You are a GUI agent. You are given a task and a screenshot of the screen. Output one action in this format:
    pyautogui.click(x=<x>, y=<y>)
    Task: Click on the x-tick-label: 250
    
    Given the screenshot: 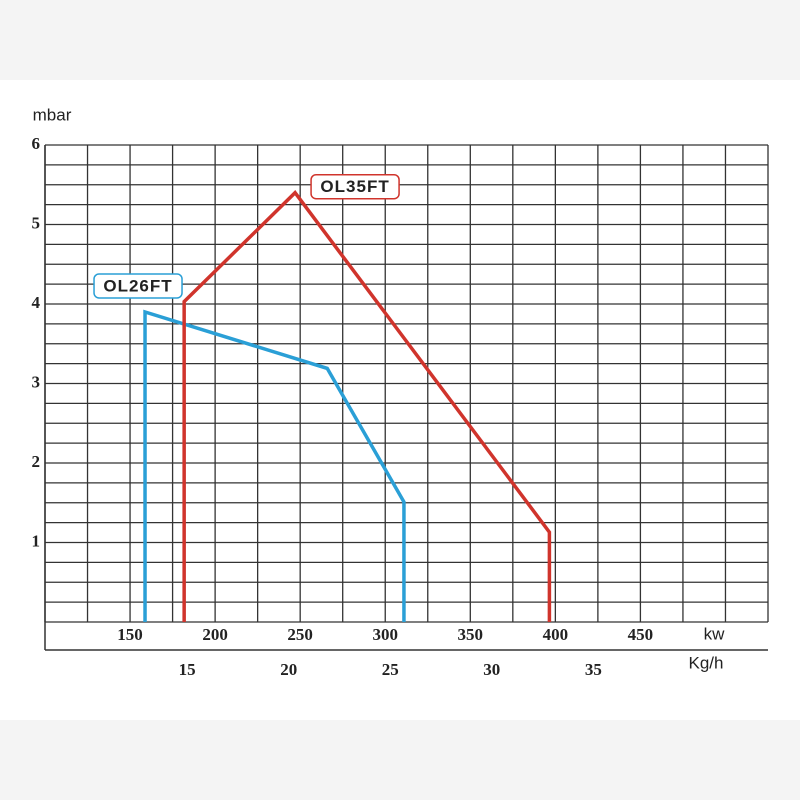 What is the action you would take?
    pyautogui.click(x=300, y=634)
    